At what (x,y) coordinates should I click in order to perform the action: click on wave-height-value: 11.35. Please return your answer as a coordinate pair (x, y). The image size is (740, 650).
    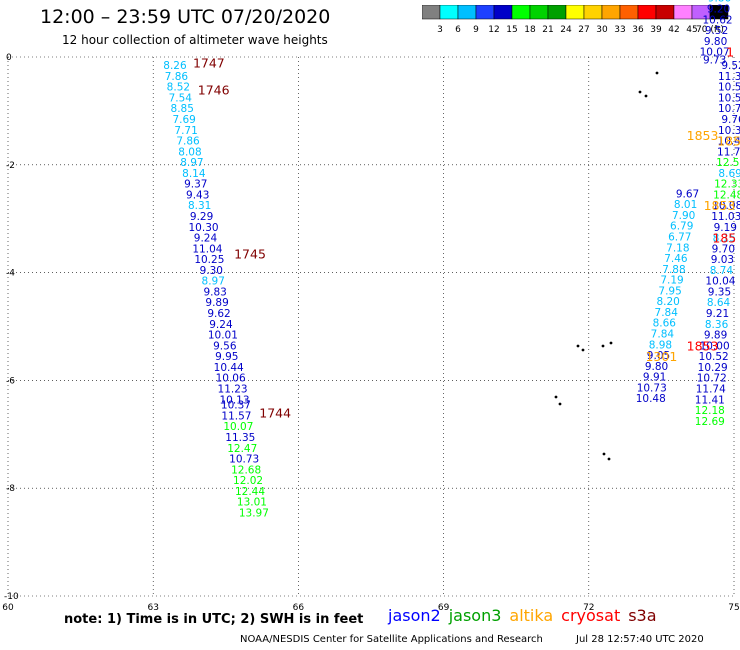
    Looking at the image, I should click on (240, 438).